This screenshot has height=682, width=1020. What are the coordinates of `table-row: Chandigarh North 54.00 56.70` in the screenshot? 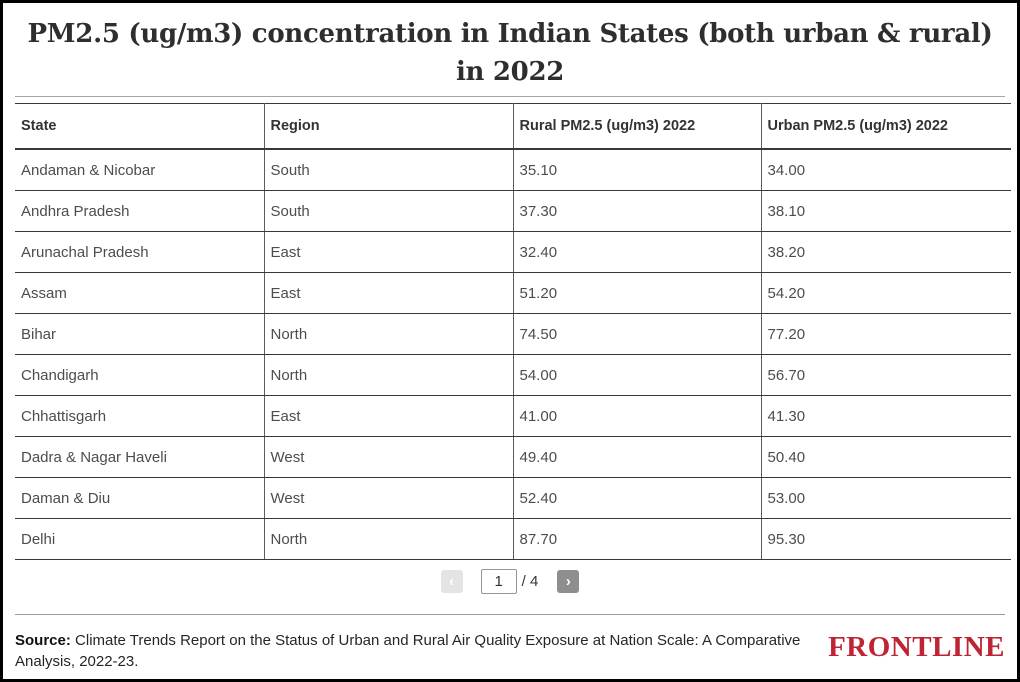 It's located at (513, 375).